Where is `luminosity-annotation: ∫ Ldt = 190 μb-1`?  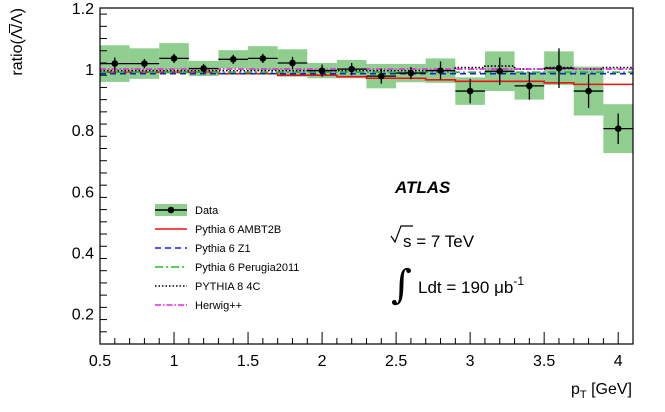 luminosity-annotation: ∫ Ldt = 190 μb-1 is located at coordinates (457, 285).